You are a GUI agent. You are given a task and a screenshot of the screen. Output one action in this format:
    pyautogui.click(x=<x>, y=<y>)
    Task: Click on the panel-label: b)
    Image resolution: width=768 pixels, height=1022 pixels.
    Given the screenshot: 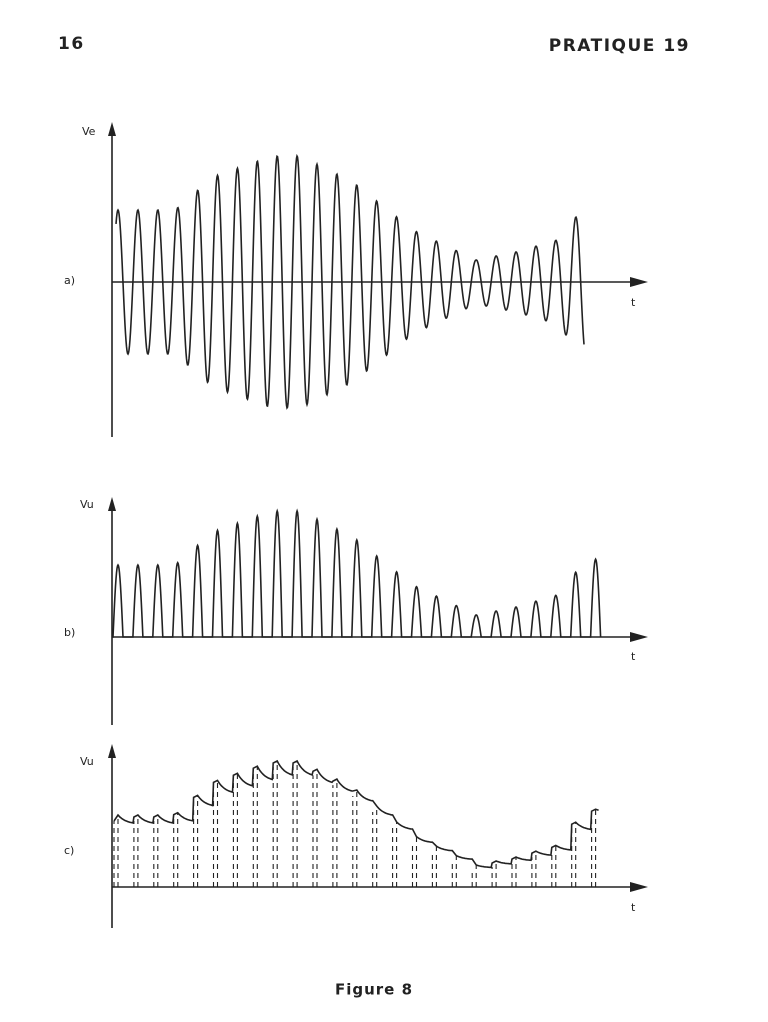 What is the action you would take?
    pyautogui.click(x=69, y=632)
    